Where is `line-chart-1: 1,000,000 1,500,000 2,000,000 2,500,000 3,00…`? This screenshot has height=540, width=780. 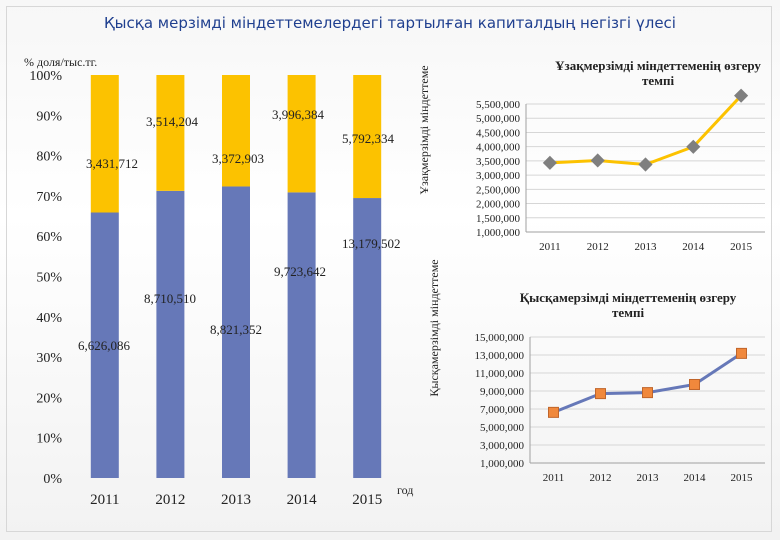
line-chart-1: 1,000,000 1,500,000 2,000,000 2,500,000 3,00… is located at coordinates (620, 170).